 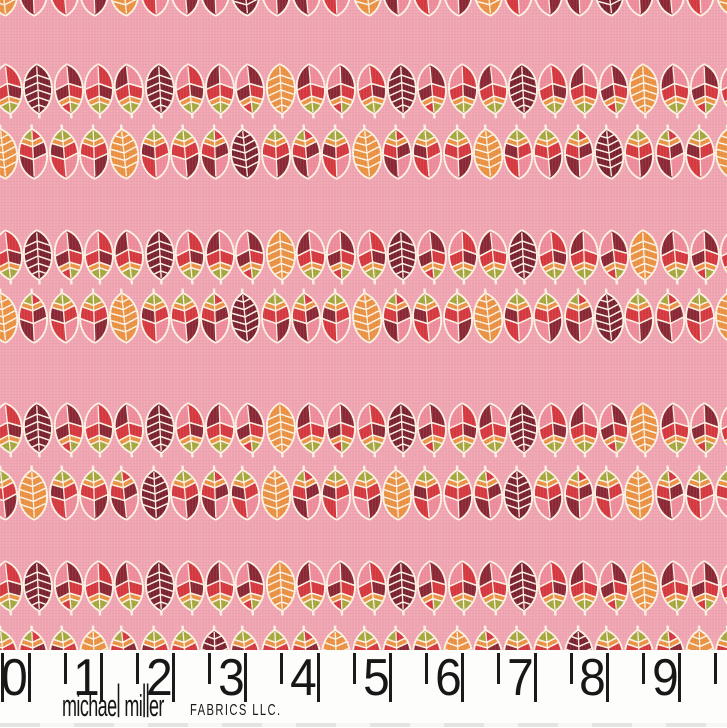 What do you see at coordinates (363, 725) in the screenshot?
I see `bottom-edge-artifact` at bounding box center [363, 725].